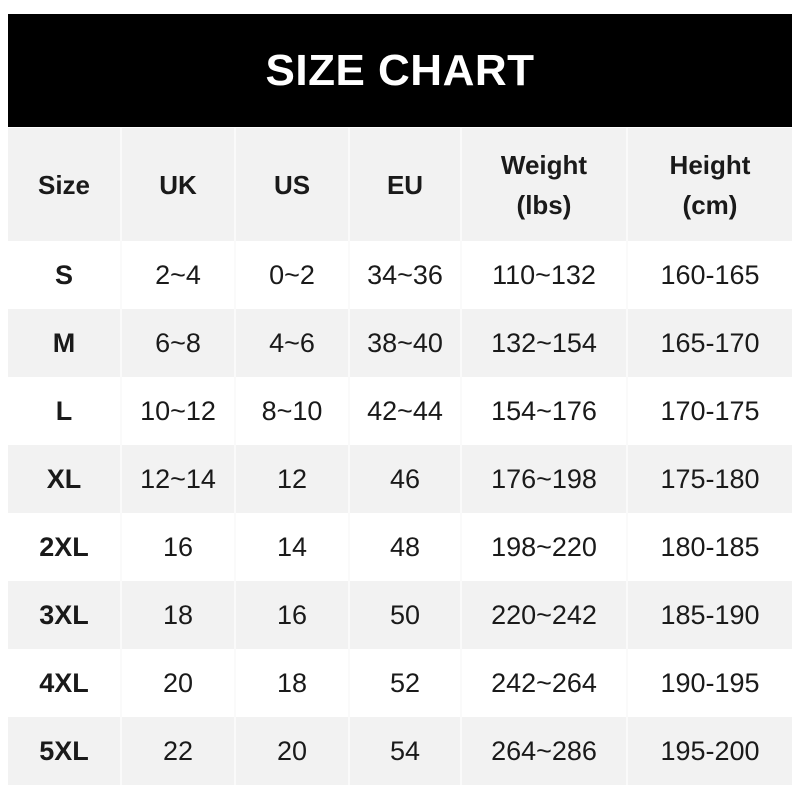 This screenshot has width=800, height=800. What do you see at coordinates (543, 411) in the screenshot?
I see `cell-weight: 154~176` at bounding box center [543, 411].